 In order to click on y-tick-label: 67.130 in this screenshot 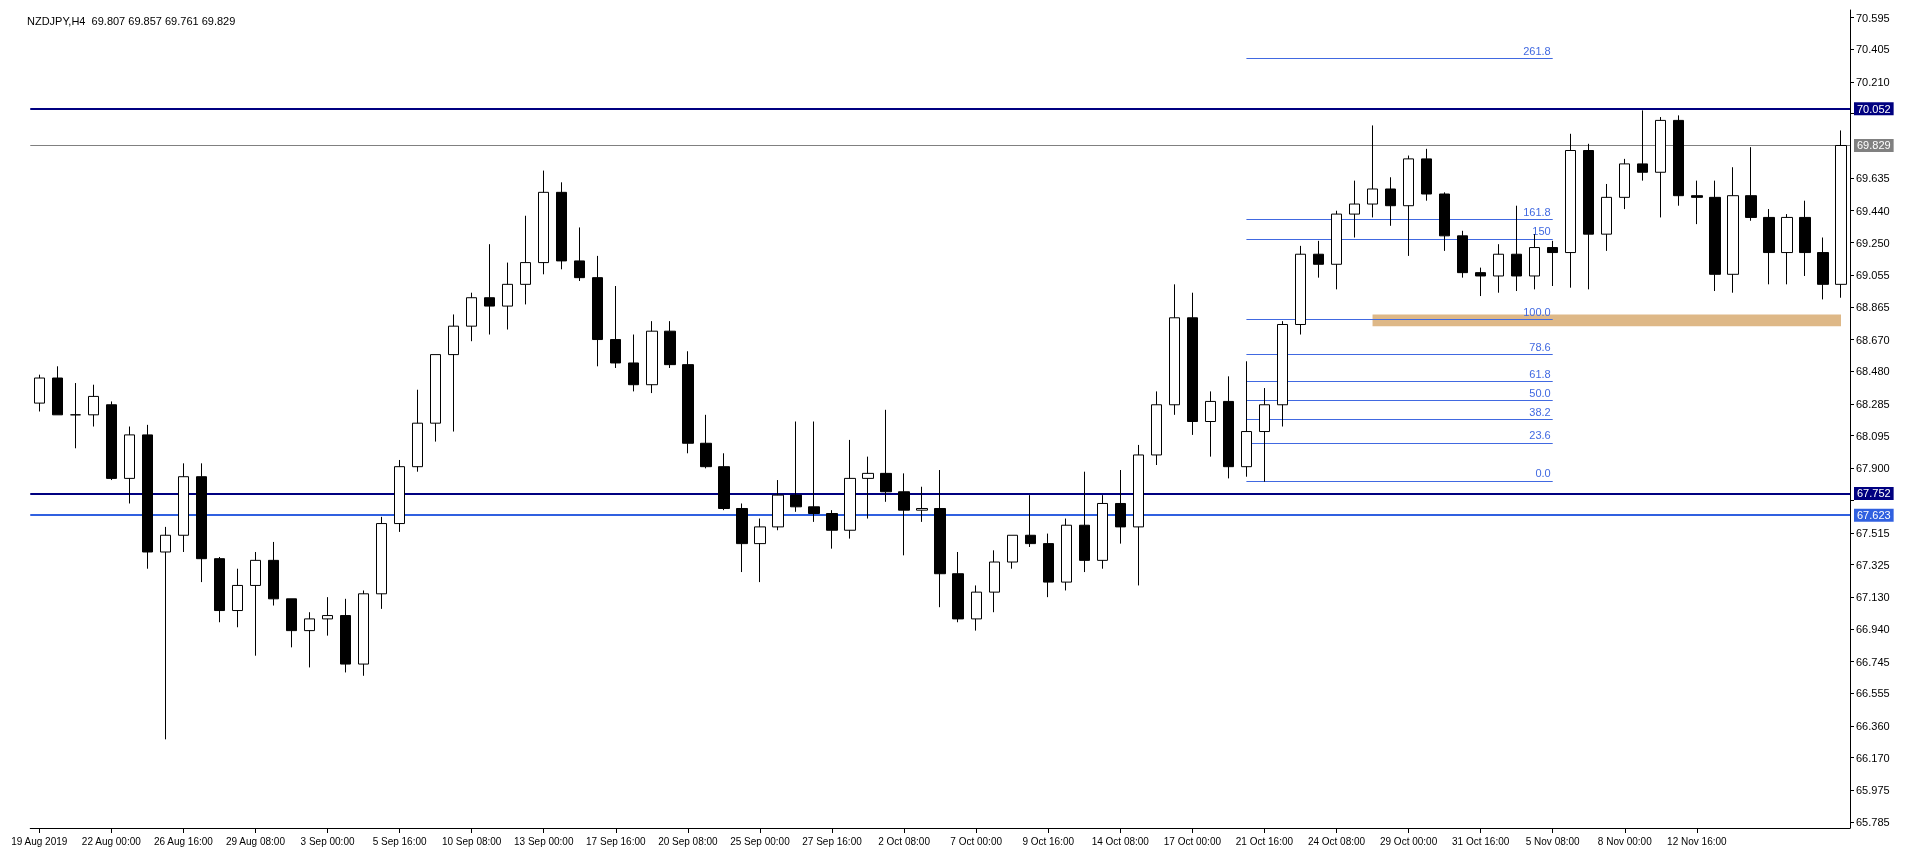, I will do `click(1873, 597)`.